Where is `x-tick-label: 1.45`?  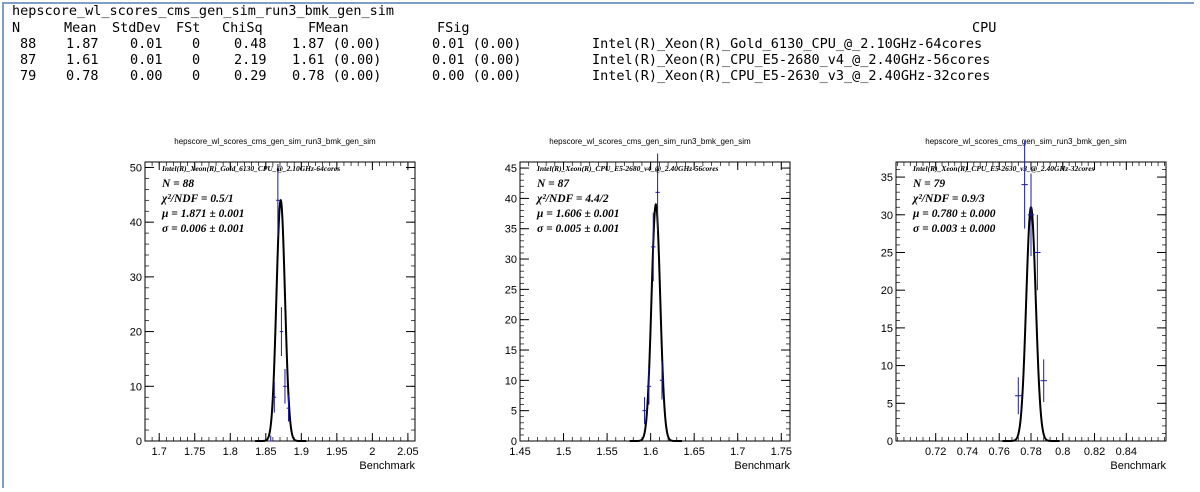 x-tick-label: 1.45 is located at coordinates (519, 452).